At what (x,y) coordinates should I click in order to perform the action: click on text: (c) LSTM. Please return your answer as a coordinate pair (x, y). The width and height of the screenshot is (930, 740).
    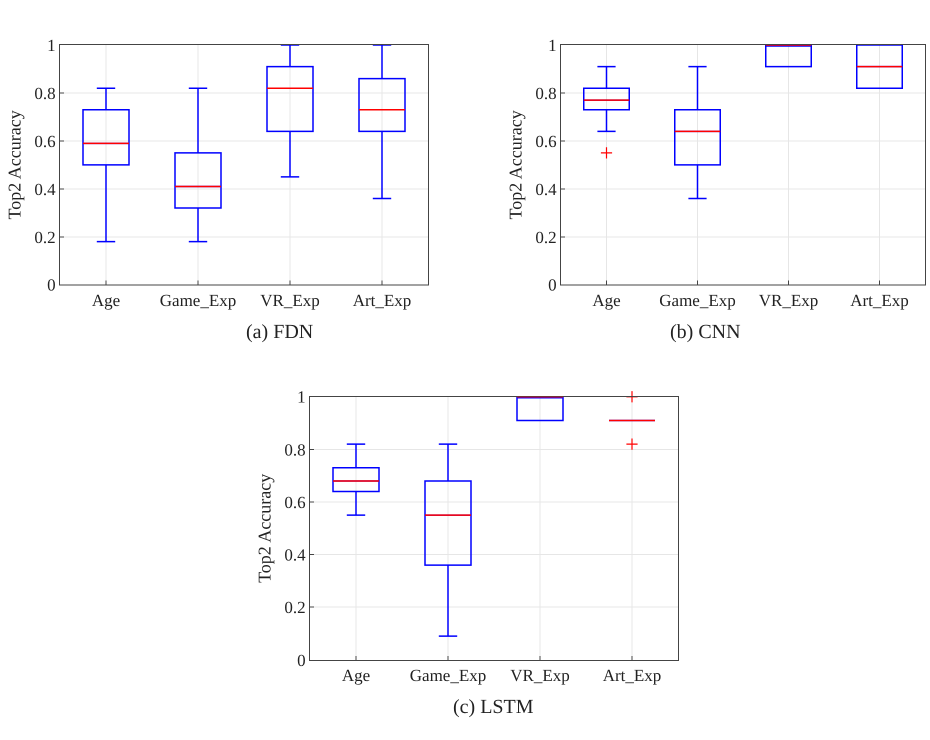
    Looking at the image, I should click on (493, 707).